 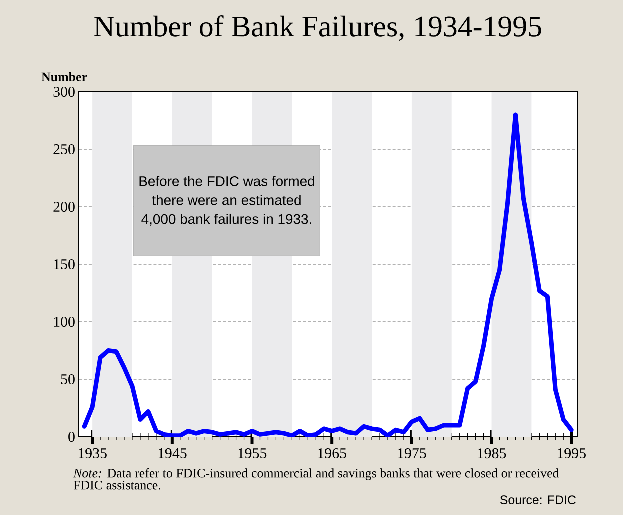 What do you see at coordinates (492, 453) in the screenshot?
I see `x-tick-label: 1985` at bounding box center [492, 453].